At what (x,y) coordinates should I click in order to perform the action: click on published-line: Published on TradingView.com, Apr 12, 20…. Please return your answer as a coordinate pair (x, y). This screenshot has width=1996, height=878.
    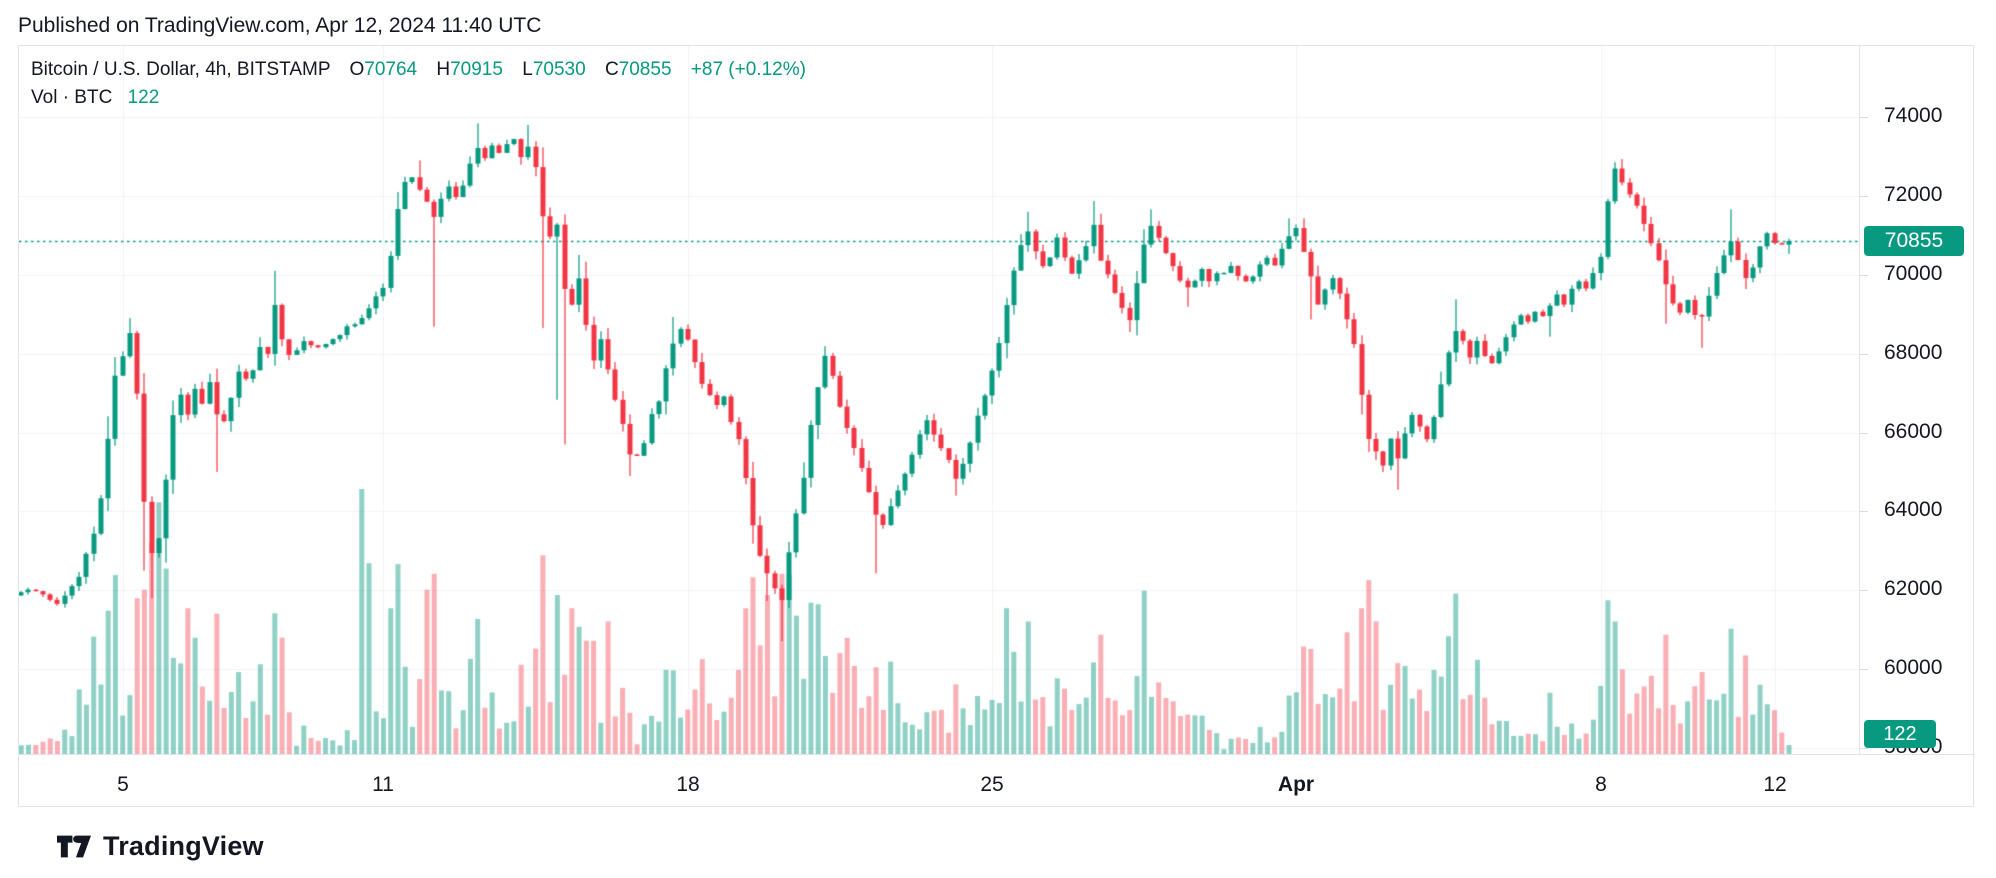
    Looking at the image, I should click on (280, 25).